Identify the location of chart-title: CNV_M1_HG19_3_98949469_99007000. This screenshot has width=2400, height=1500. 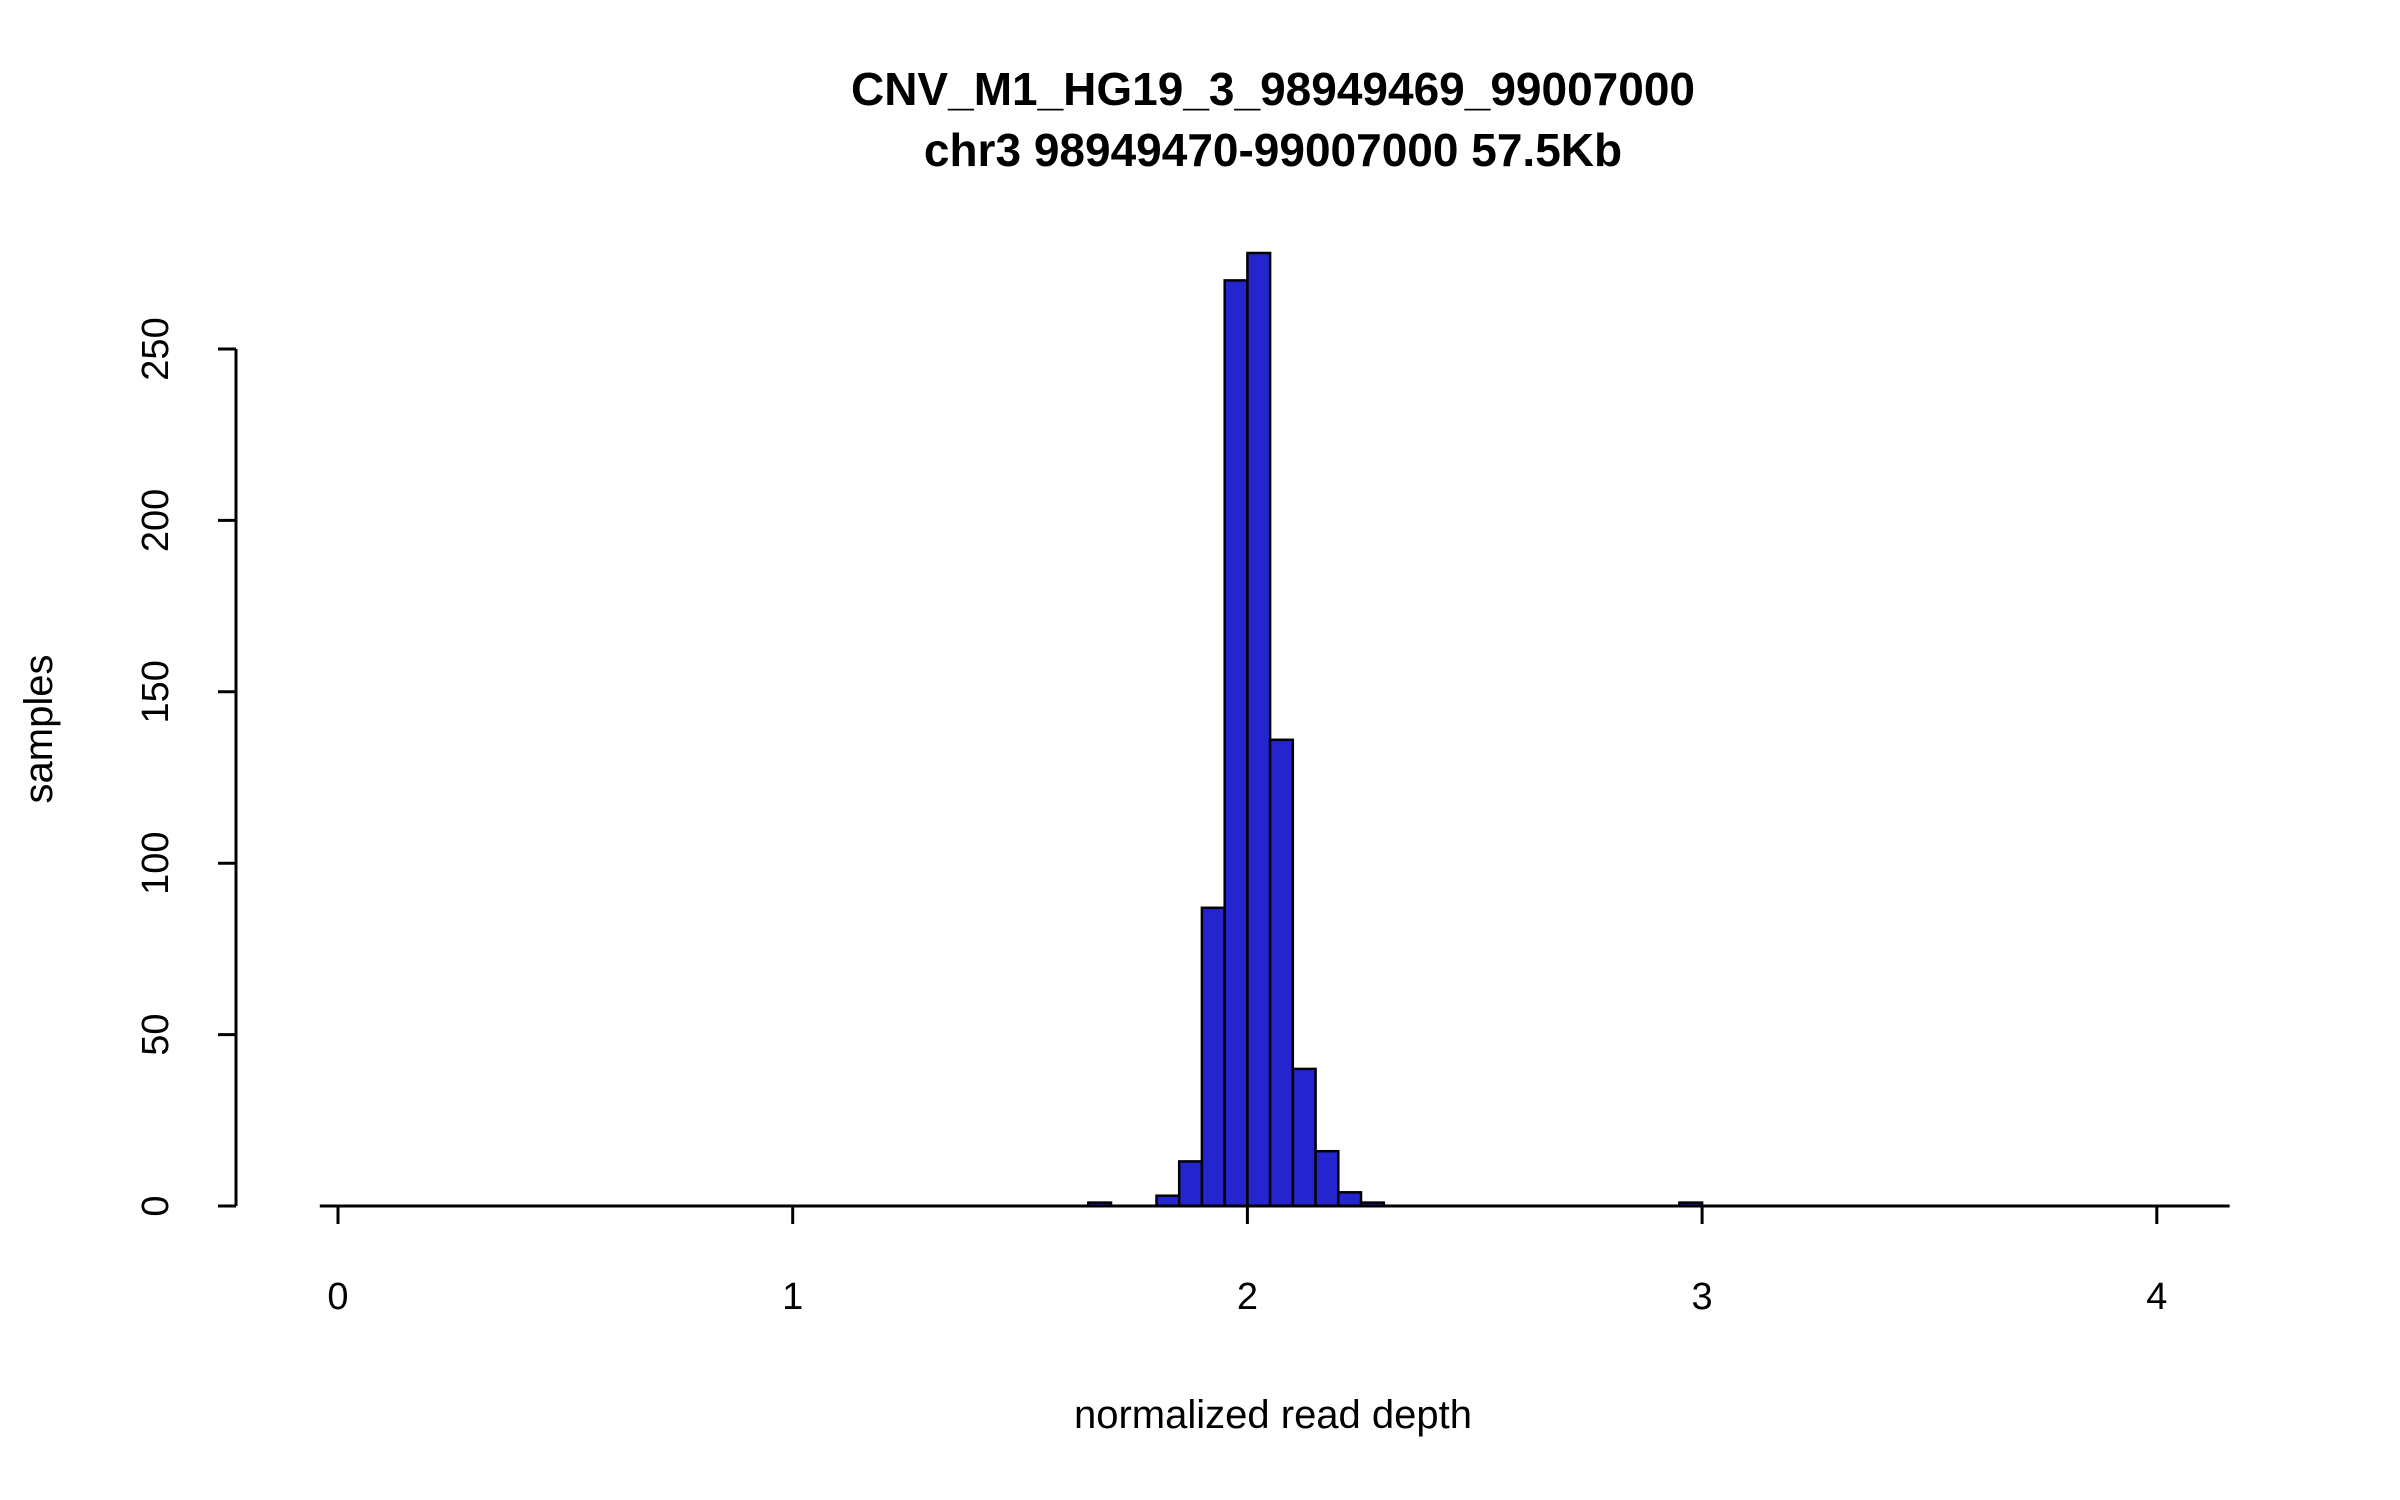
(1273, 89).